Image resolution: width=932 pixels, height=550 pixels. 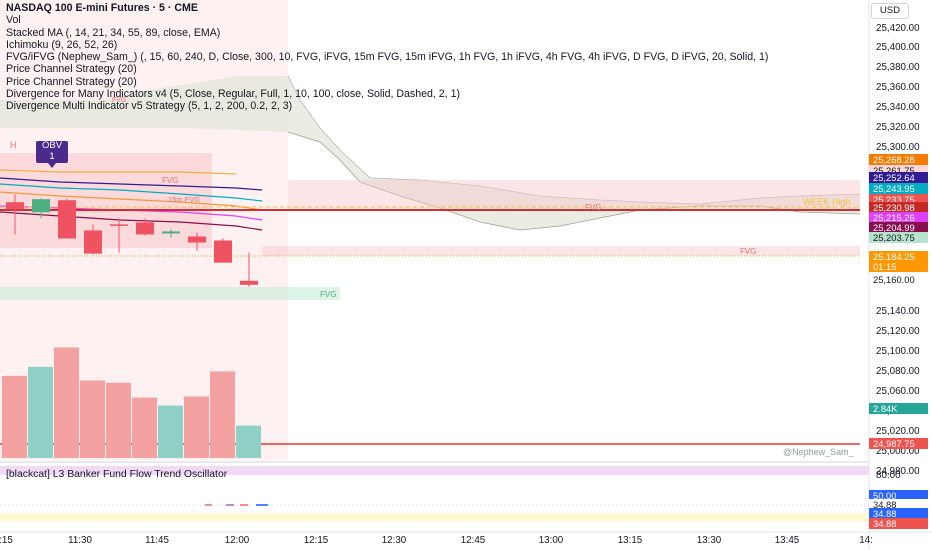 I want to click on fvg-label-1: FVG, so click(x=170, y=180).